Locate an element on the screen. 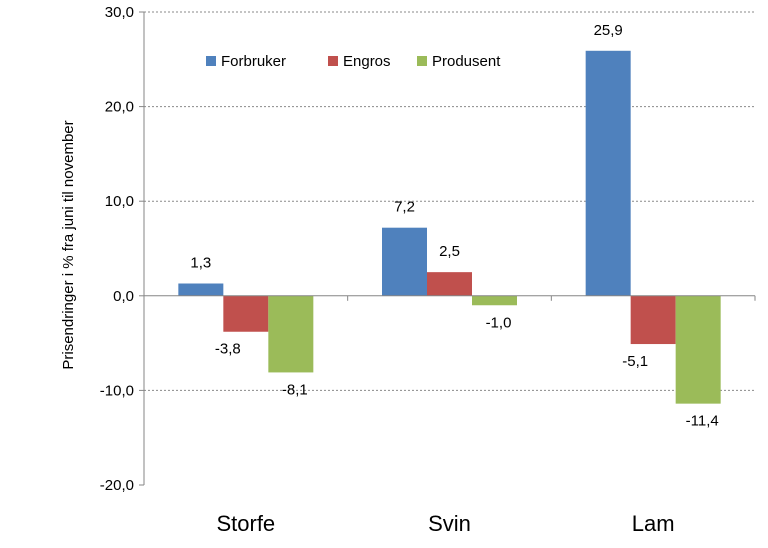 Image resolution: width=768 pixels, height=548 pixels. data-label: -8,1 is located at coordinates (295, 389).